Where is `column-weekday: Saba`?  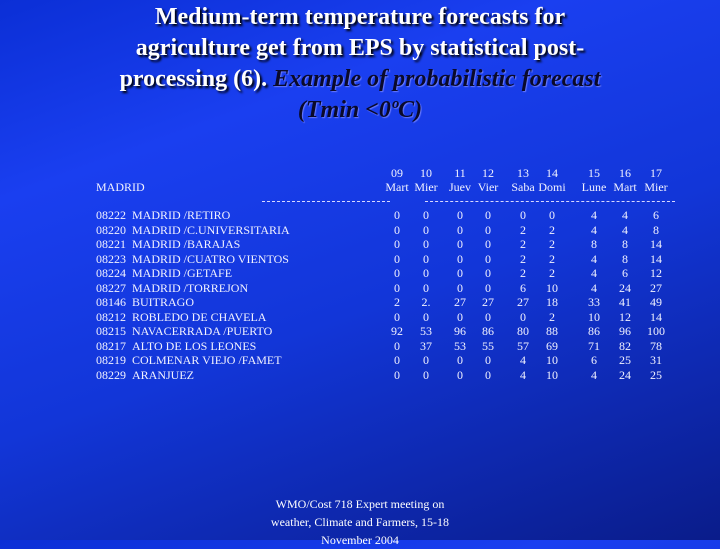
column-weekday: Saba is located at coordinates (523, 187).